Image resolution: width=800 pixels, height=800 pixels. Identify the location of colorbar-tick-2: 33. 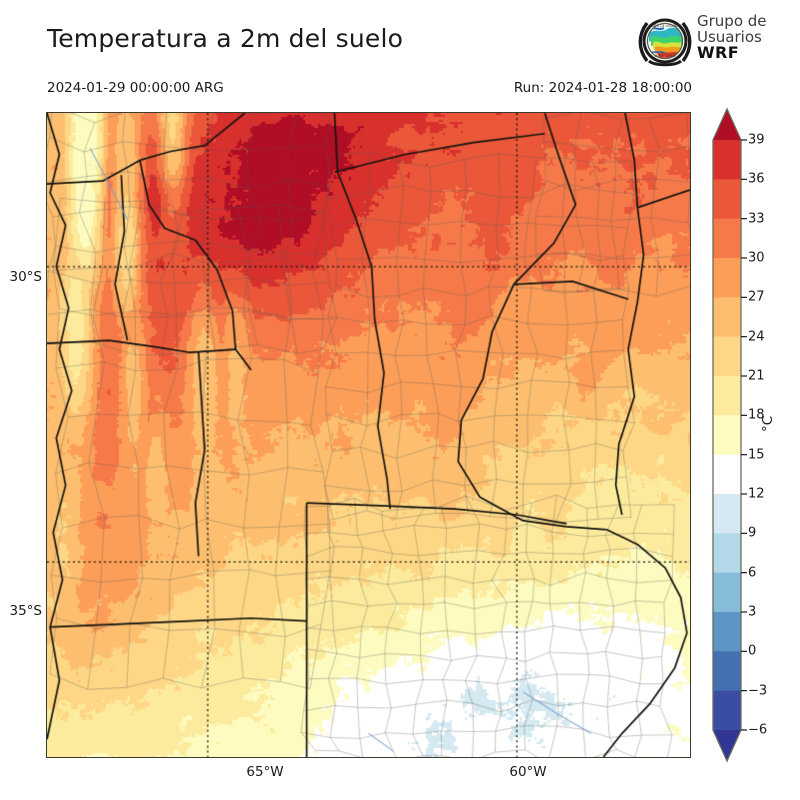
(756, 219).